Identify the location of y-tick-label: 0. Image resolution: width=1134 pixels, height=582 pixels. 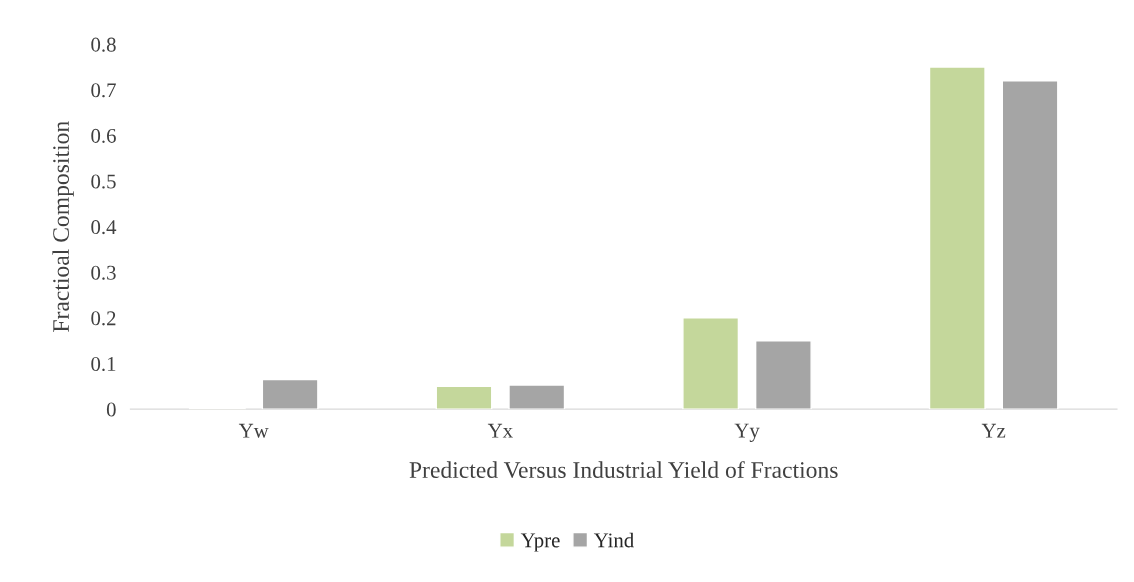
(111, 409).